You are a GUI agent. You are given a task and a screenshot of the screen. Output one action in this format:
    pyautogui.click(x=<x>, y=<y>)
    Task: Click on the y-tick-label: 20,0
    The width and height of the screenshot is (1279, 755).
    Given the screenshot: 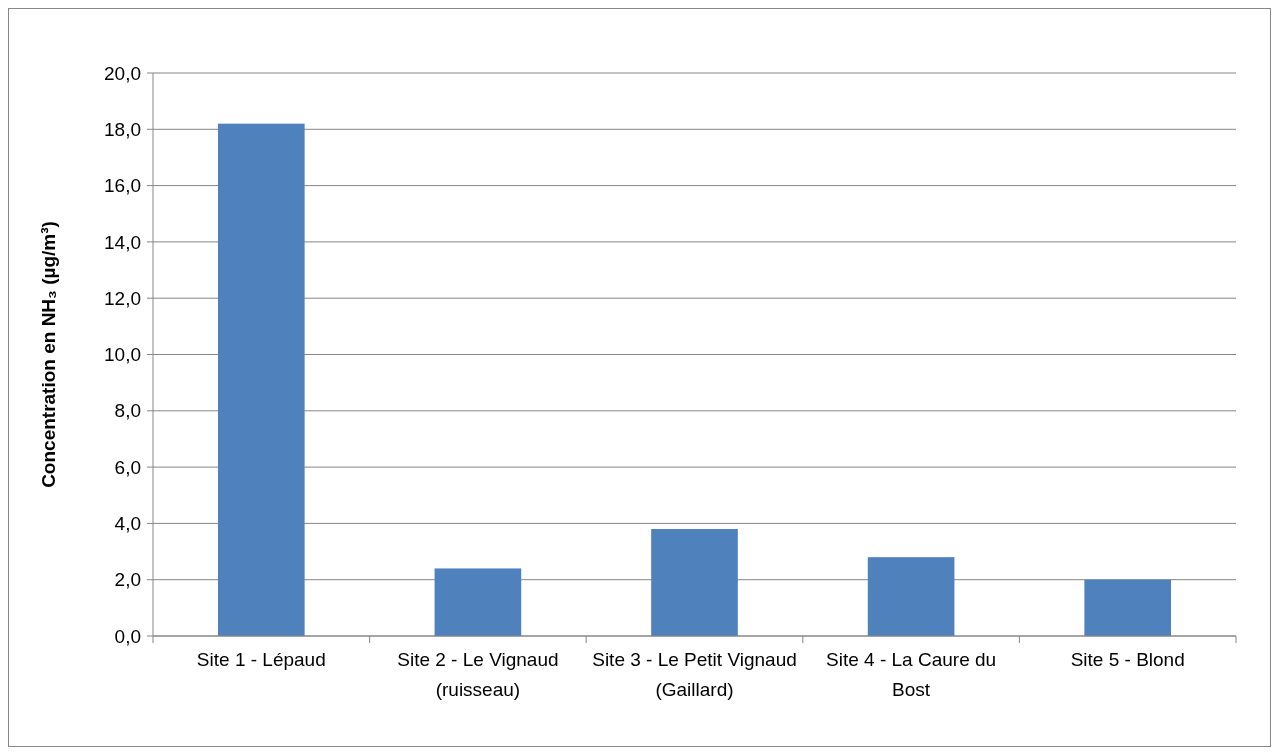 What is the action you would take?
    pyautogui.click(x=122, y=73)
    